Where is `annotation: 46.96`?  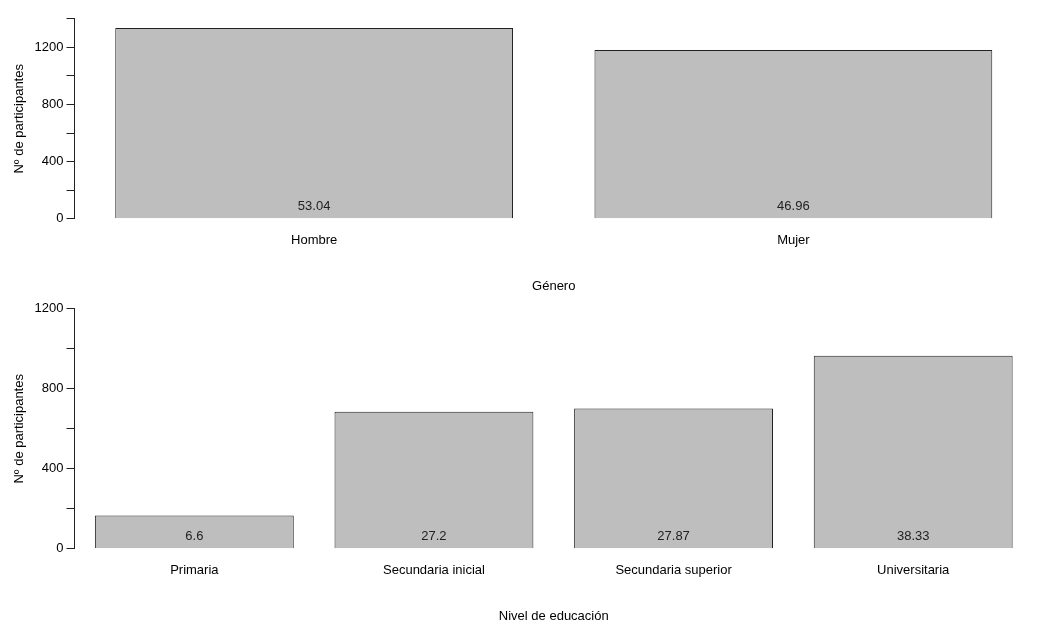 annotation: 46.96 is located at coordinates (793, 205).